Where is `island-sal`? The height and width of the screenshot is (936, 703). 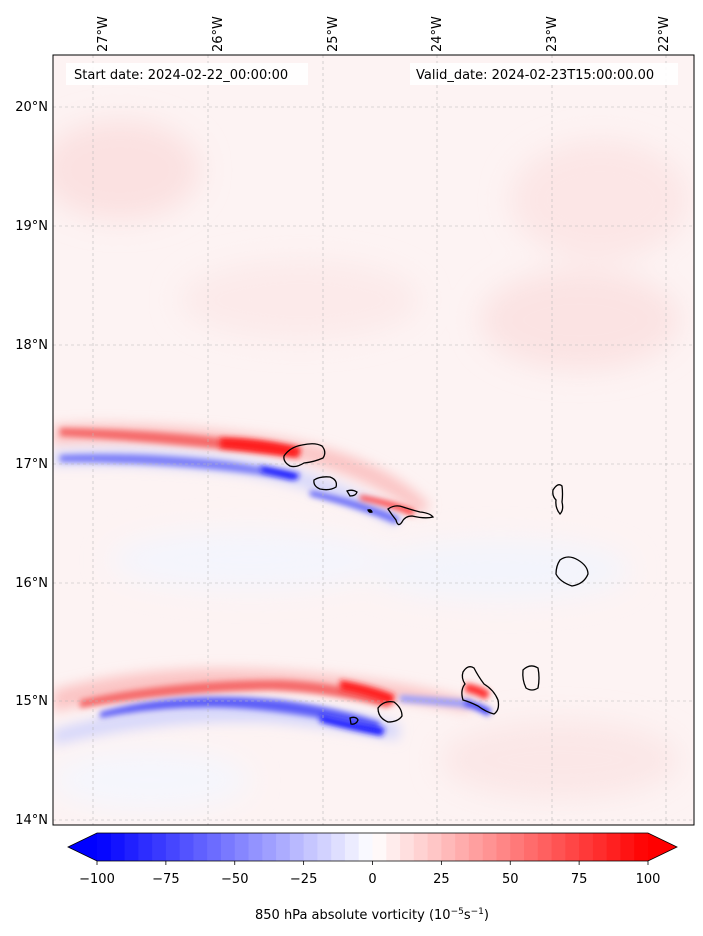
island-sal is located at coordinates (558, 499).